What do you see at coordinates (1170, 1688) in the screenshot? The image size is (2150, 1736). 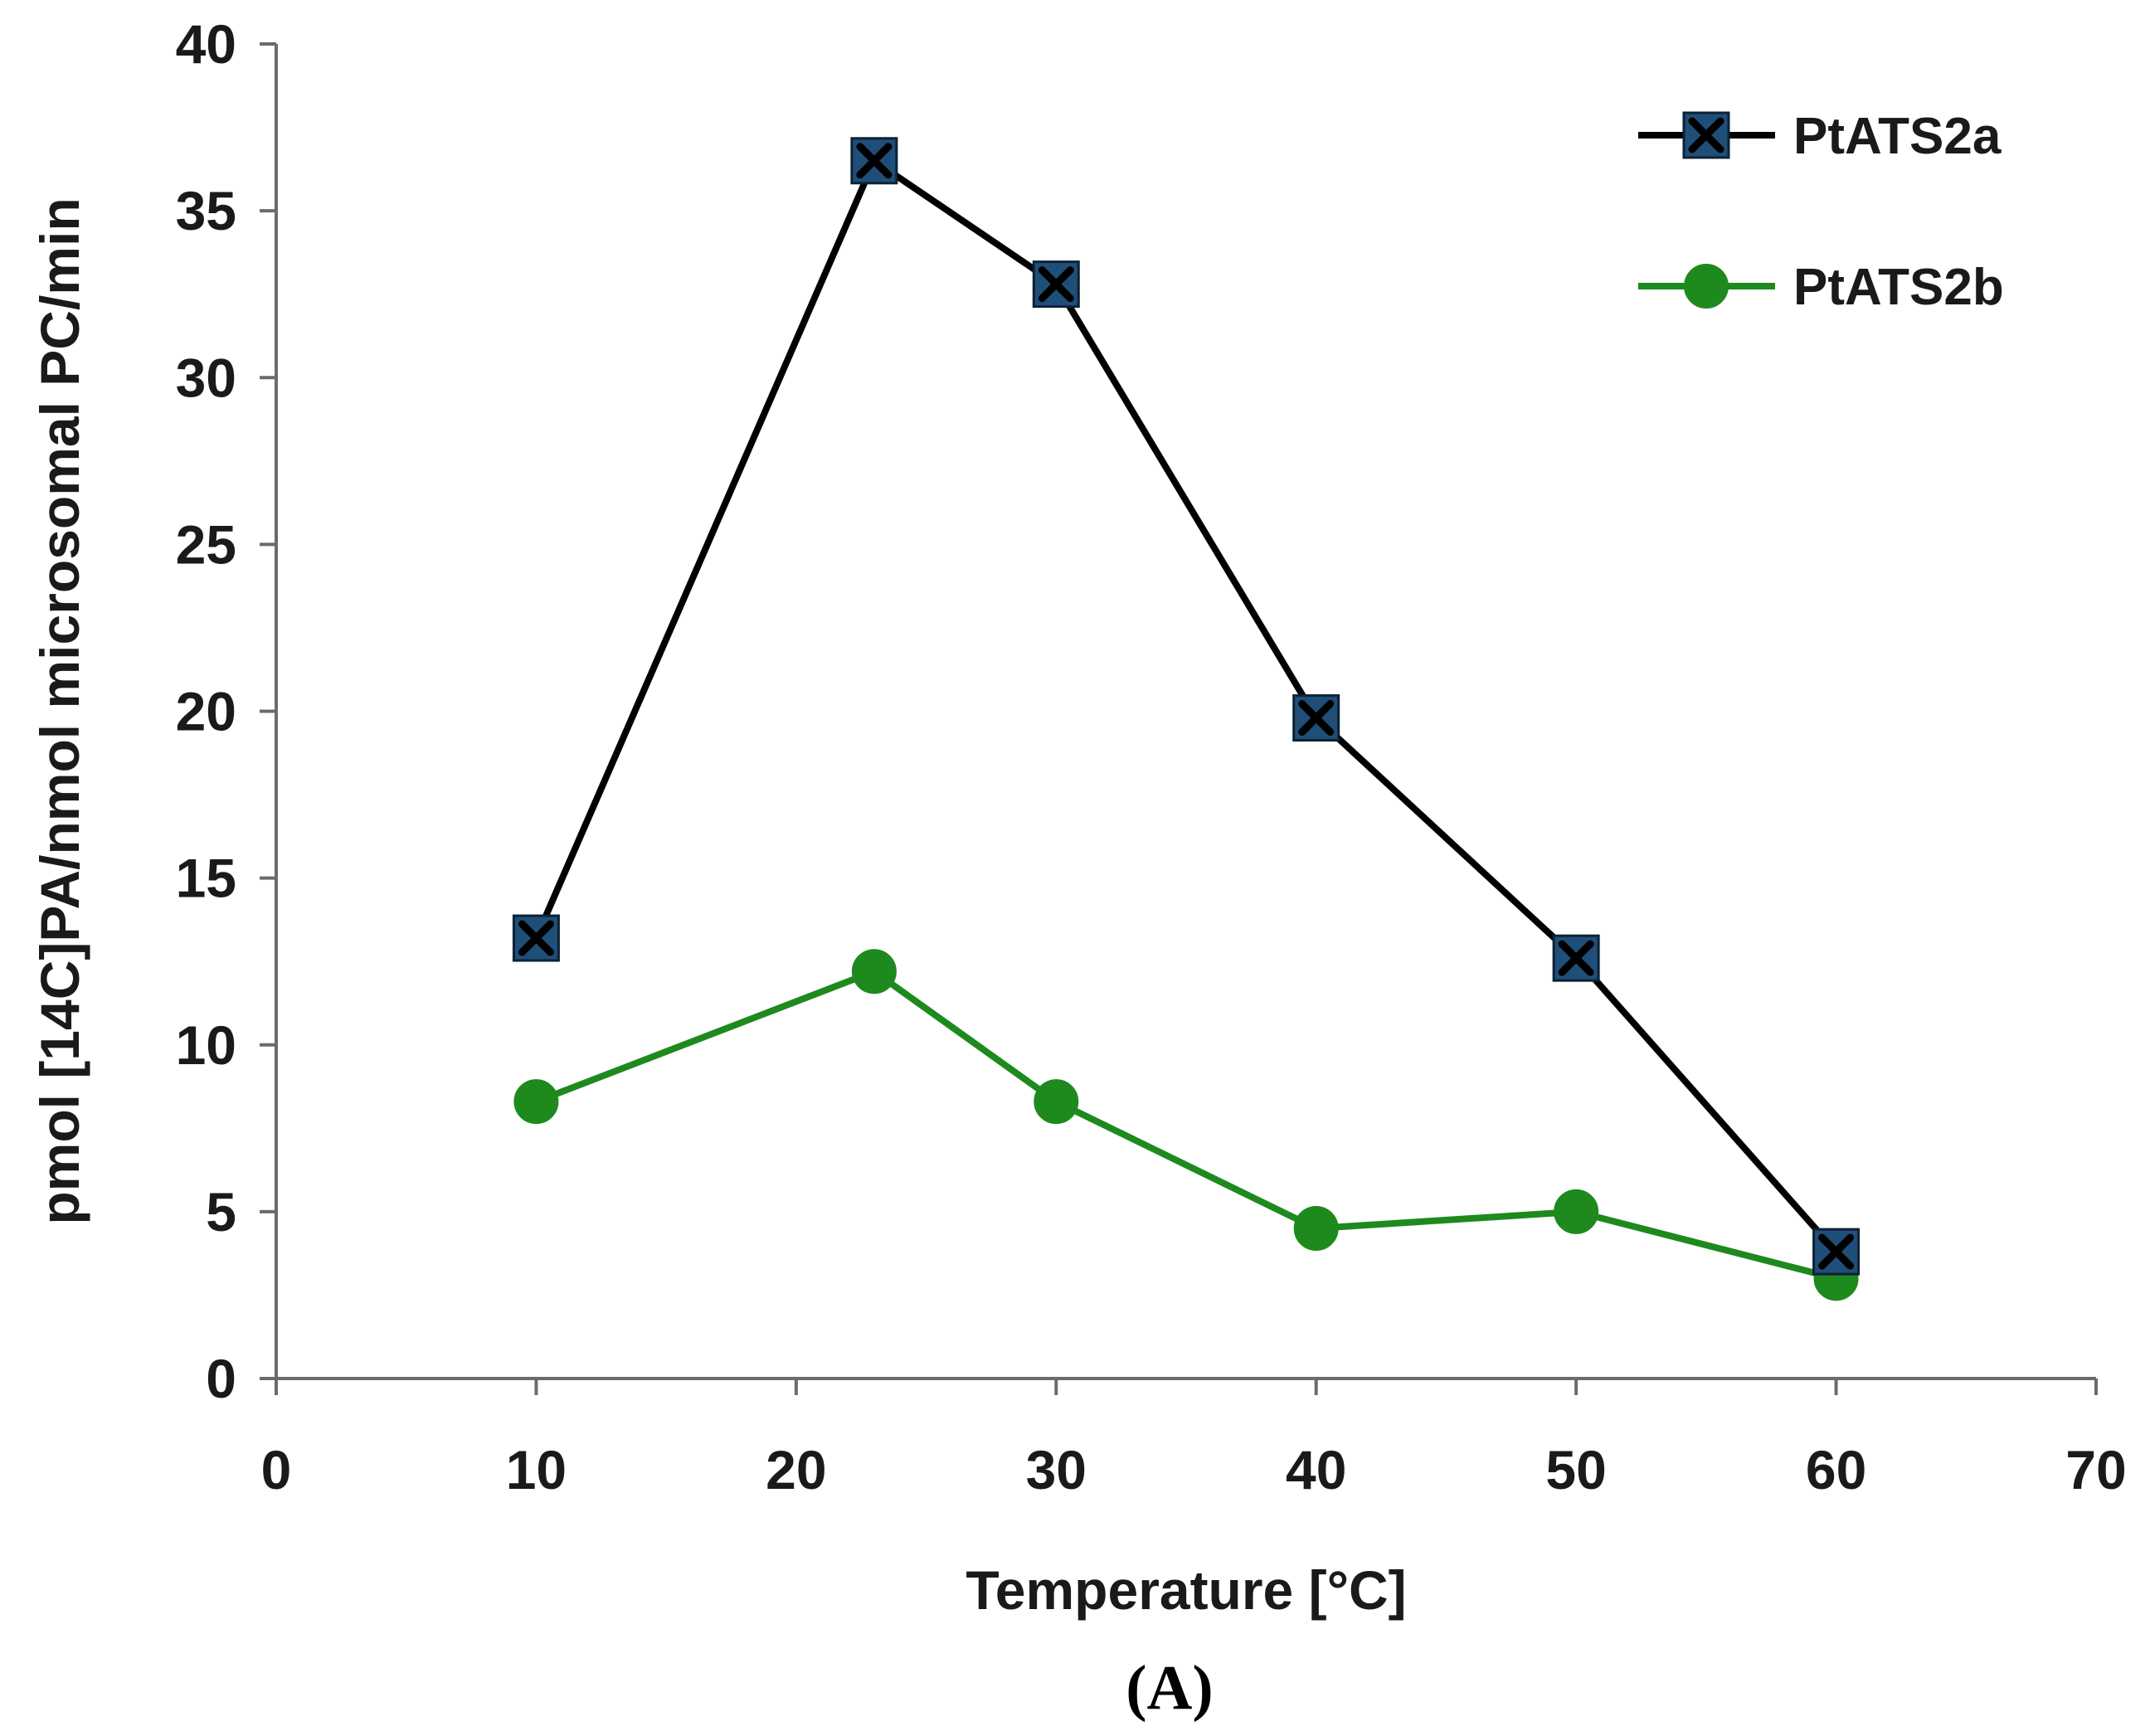 I see `panel-label: (A)` at bounding box center [1170, 1688].